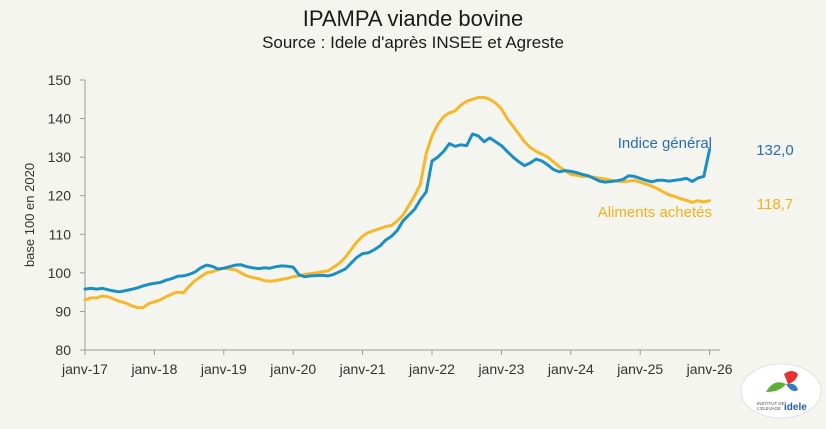 The height and width of the screenshot is (429, 826). I want to click on x-tick-label: janv-25, so click(639, 369).